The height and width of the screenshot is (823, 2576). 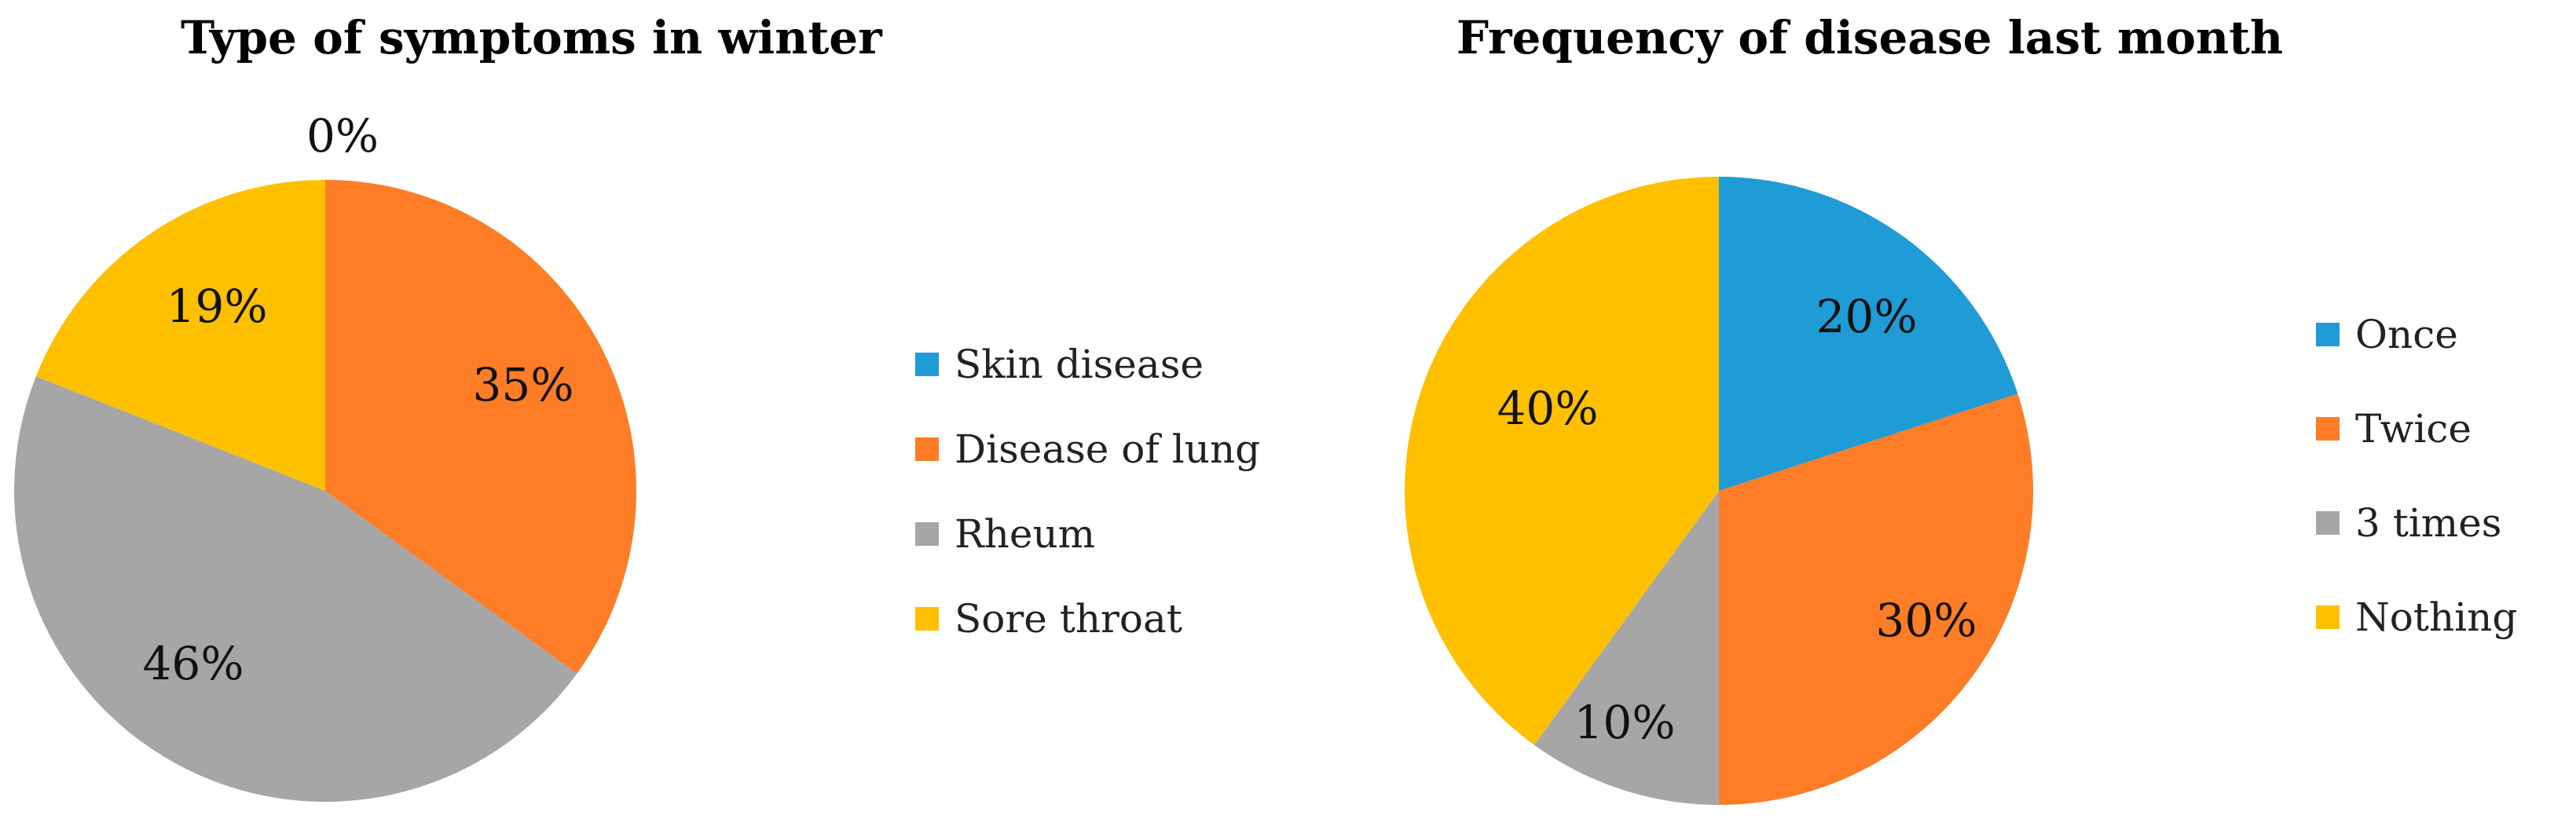 What do you see at coordinates (1068, 619) in the screenshot?
I see `legend-label: Sore throat` at bounding box center [1068, 619].